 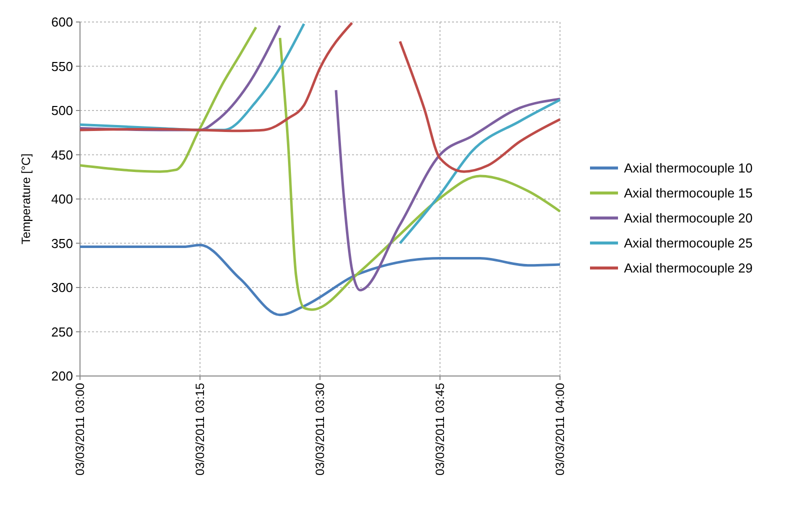 What do you see at coordinates (26, 199) in the screenshot?
I see `y-axis-title: Temperature [°C]` at bounding box center [26, 199].